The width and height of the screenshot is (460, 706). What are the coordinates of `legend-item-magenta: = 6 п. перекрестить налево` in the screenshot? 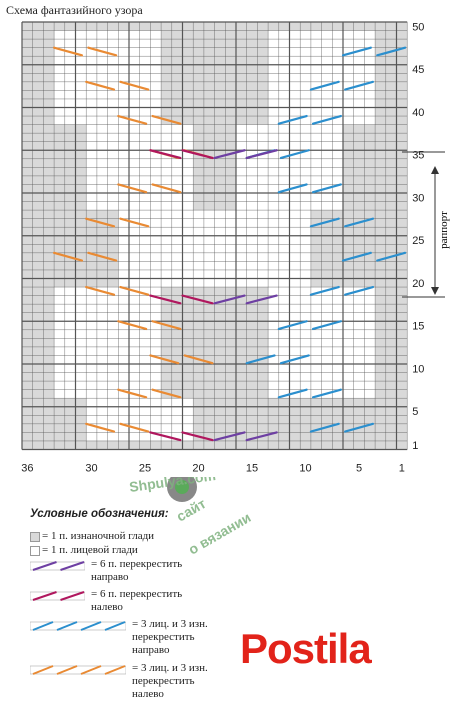 It's located at (106, 603).